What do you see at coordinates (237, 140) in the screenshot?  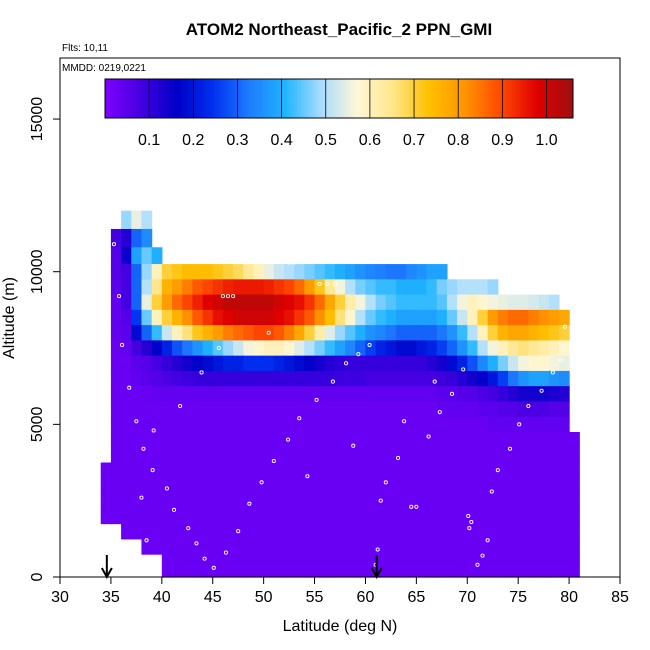 I see `colorbar-tick-label: 0.3` at bounding box center [237, 140].